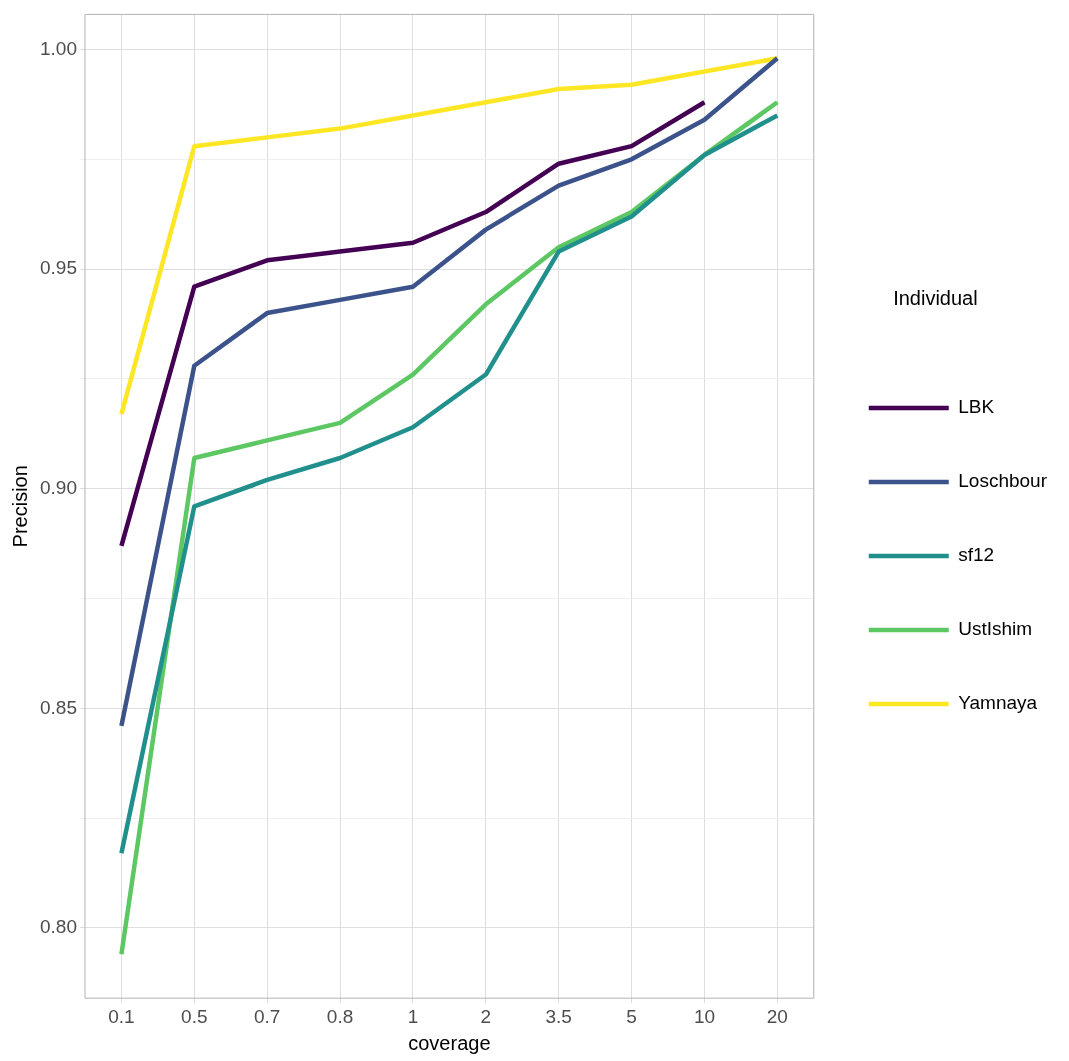 This screenshot has height=1061, width=1069. I want to click on x-tick-label: 2, so click(486, 1016).